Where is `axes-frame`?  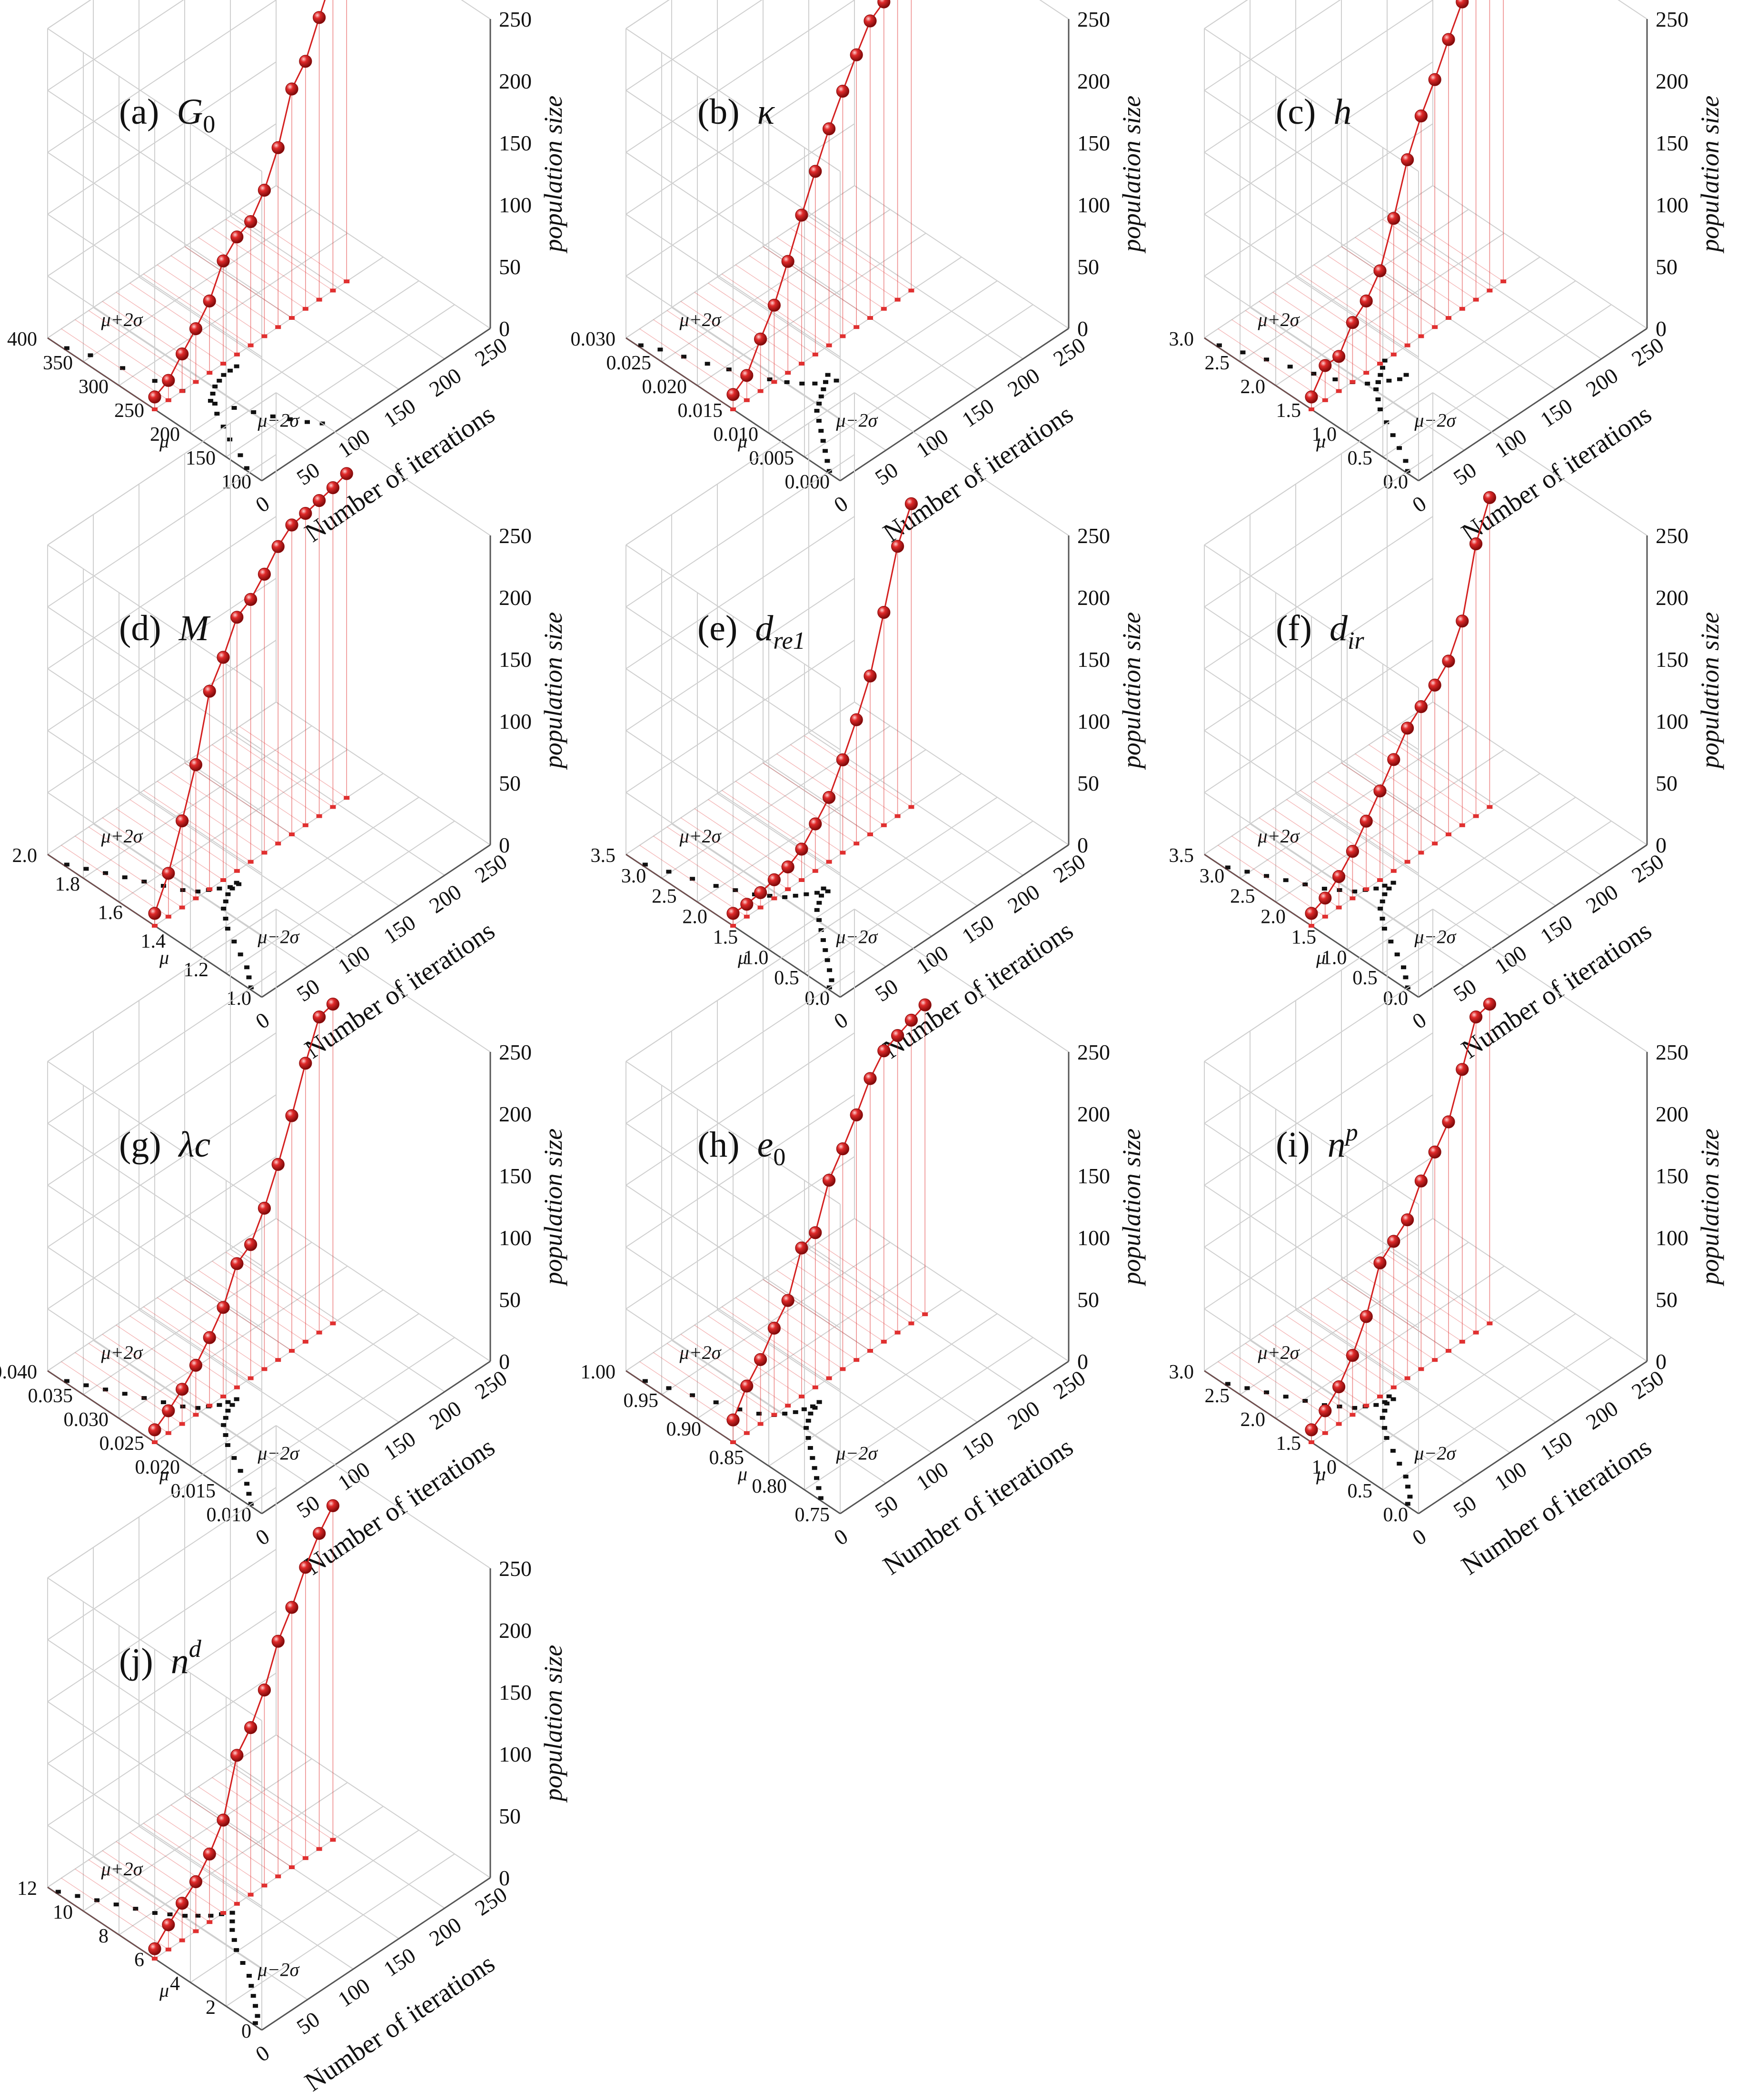 axes-frame is located at coordinates (1426, 1212).